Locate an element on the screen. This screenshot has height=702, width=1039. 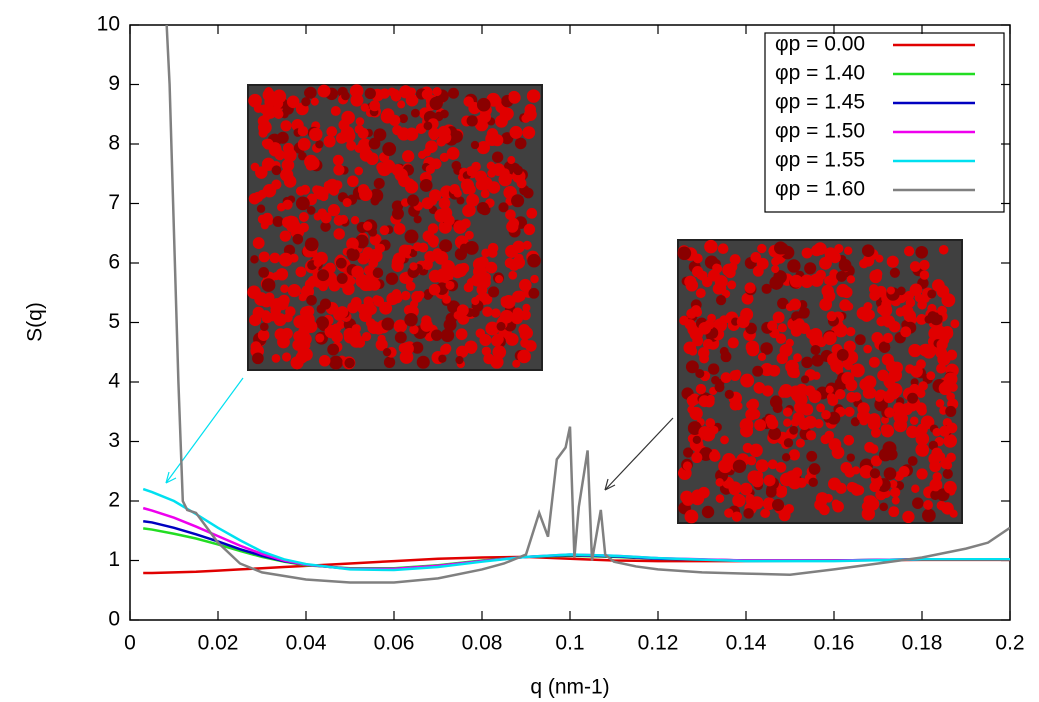
series-line is located at coordinates (576, 529).